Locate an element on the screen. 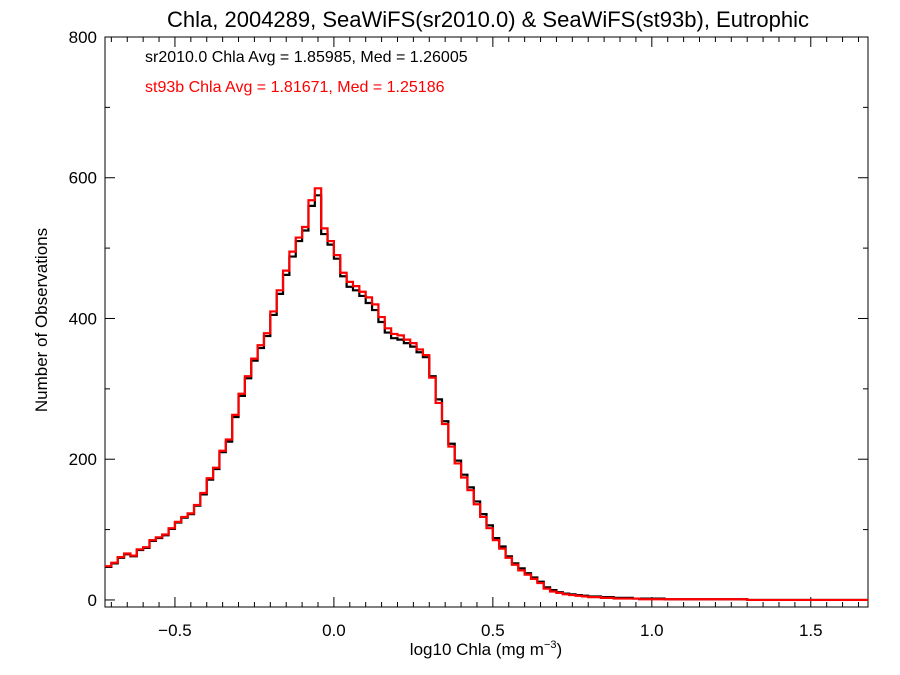 This screenshot has width=900, height=675. x-axis-label: log10 Chla (mg m−3) is located at coordinates (486, 649).